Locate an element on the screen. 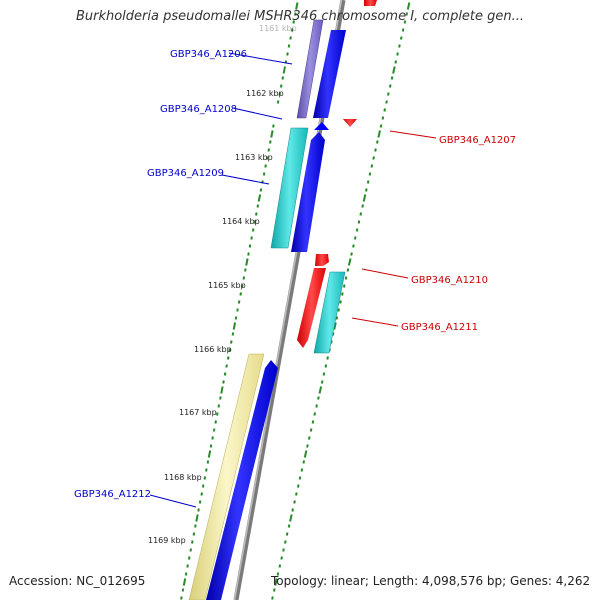  cds-arrow-middle is located at coordinates (308, 192).